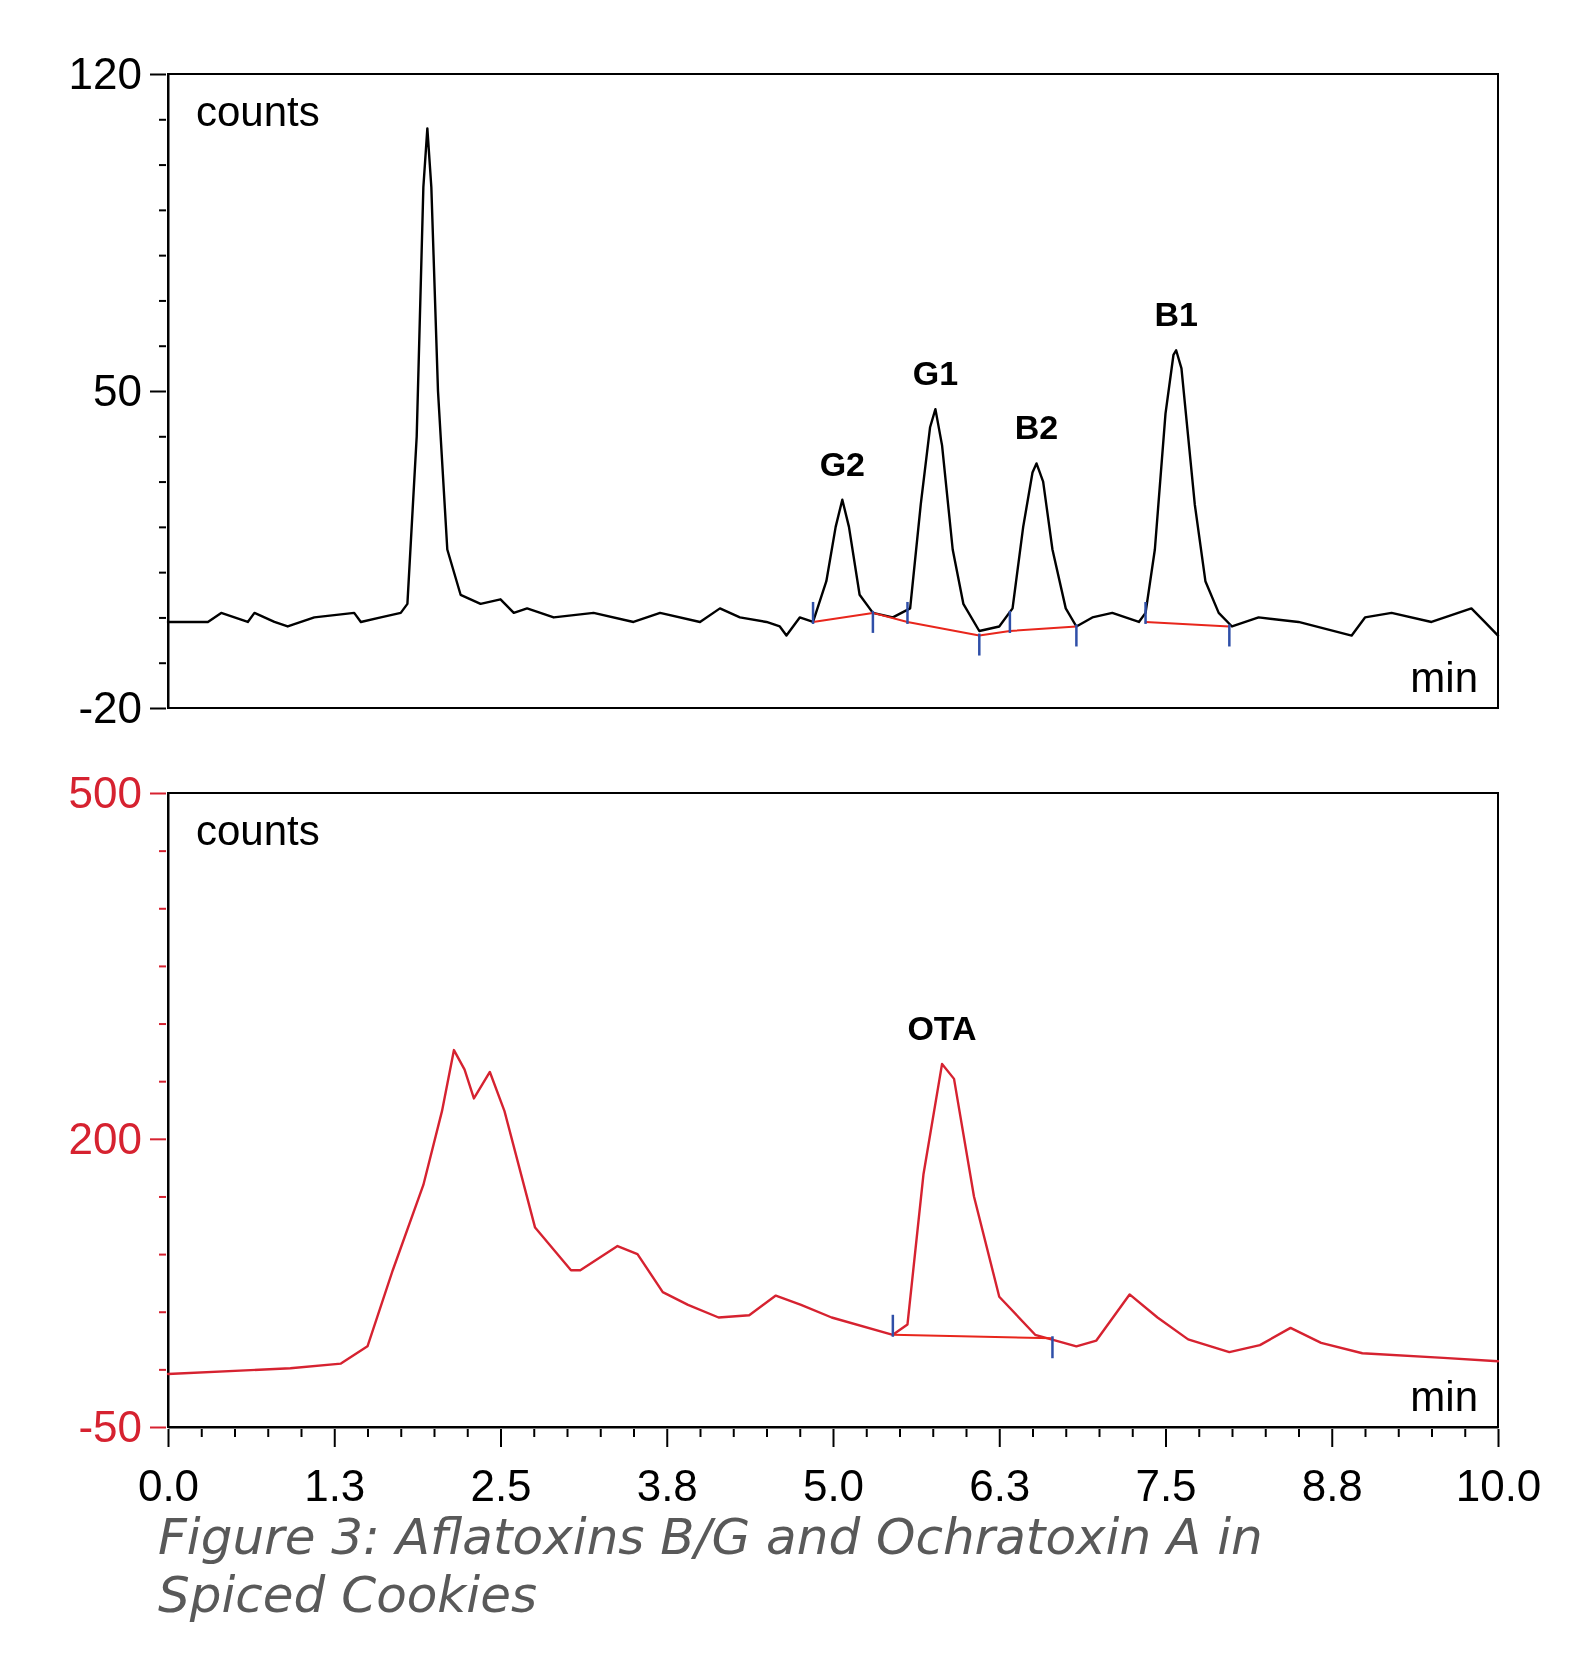  I want to click on x-tick-label: 1.3, so click(335, 1486).